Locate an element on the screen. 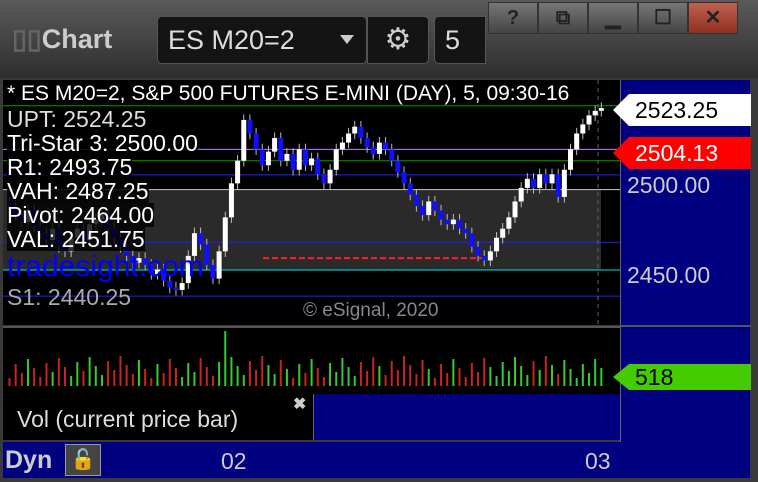 The image size is (758, 482). title-text: Chart is located at coordinates (77, 39).